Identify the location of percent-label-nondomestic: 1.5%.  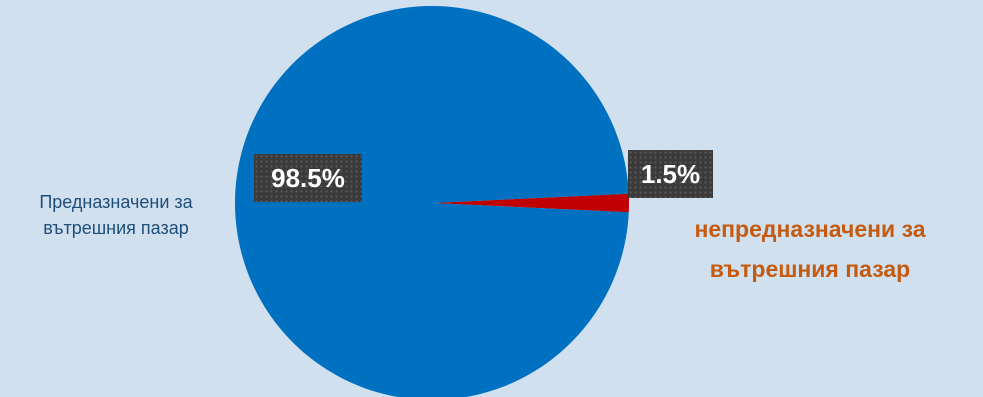
(670, 174).